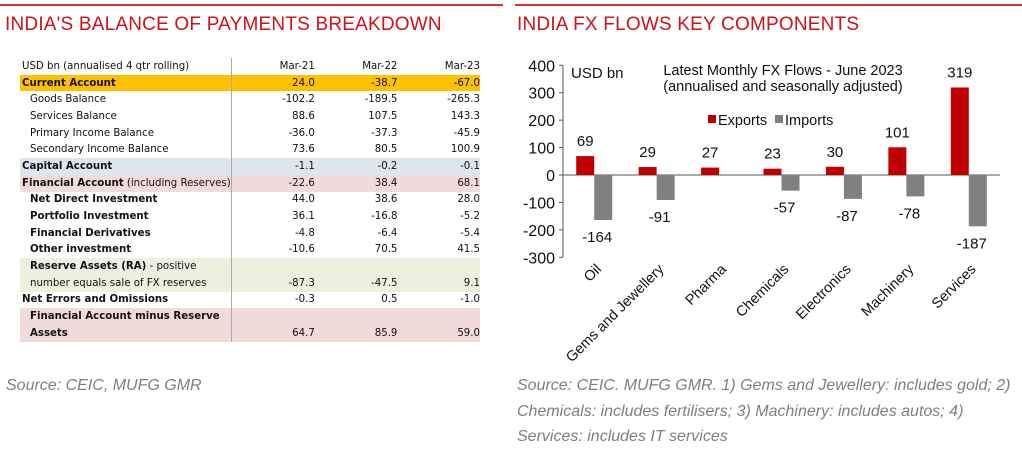 The height and width of the screenshot is (460, 1022). Describe the element at coordinates (73, 183) in the screenshot. I see `row-label-text: Financial Account` at that location.